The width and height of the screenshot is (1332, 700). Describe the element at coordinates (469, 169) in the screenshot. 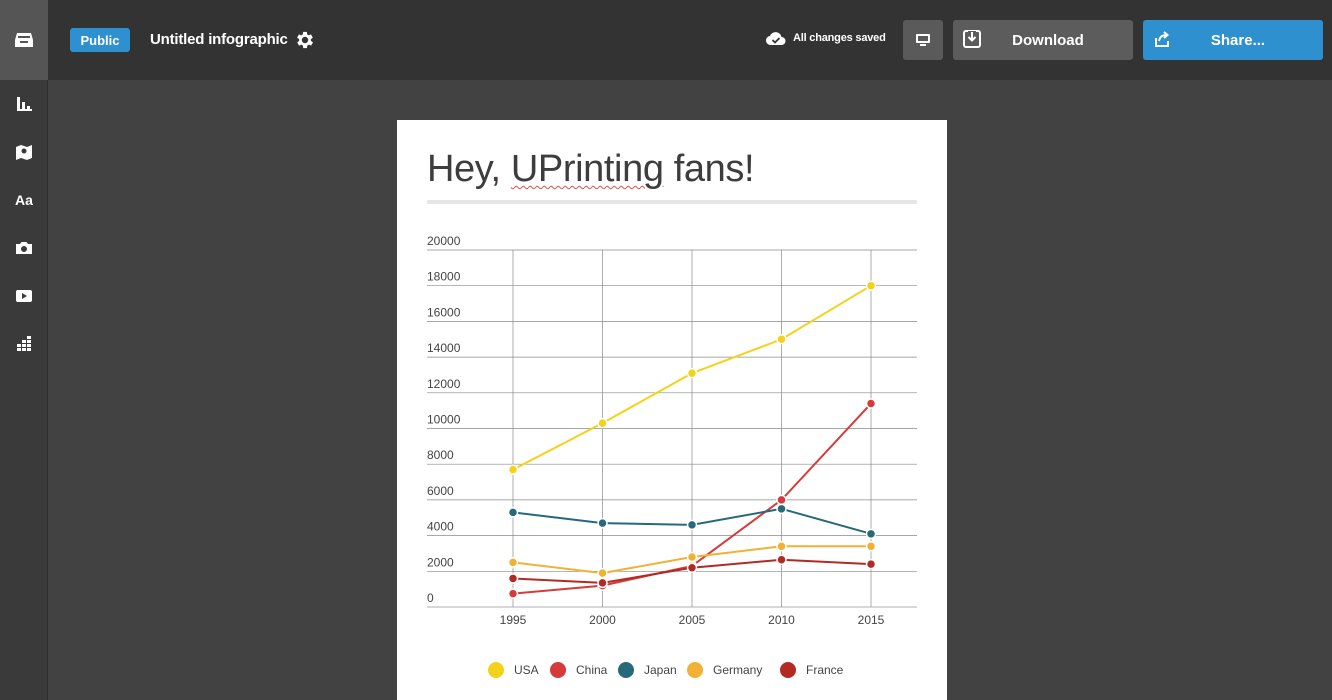

I see `title-text-start: Hey,` at that location.